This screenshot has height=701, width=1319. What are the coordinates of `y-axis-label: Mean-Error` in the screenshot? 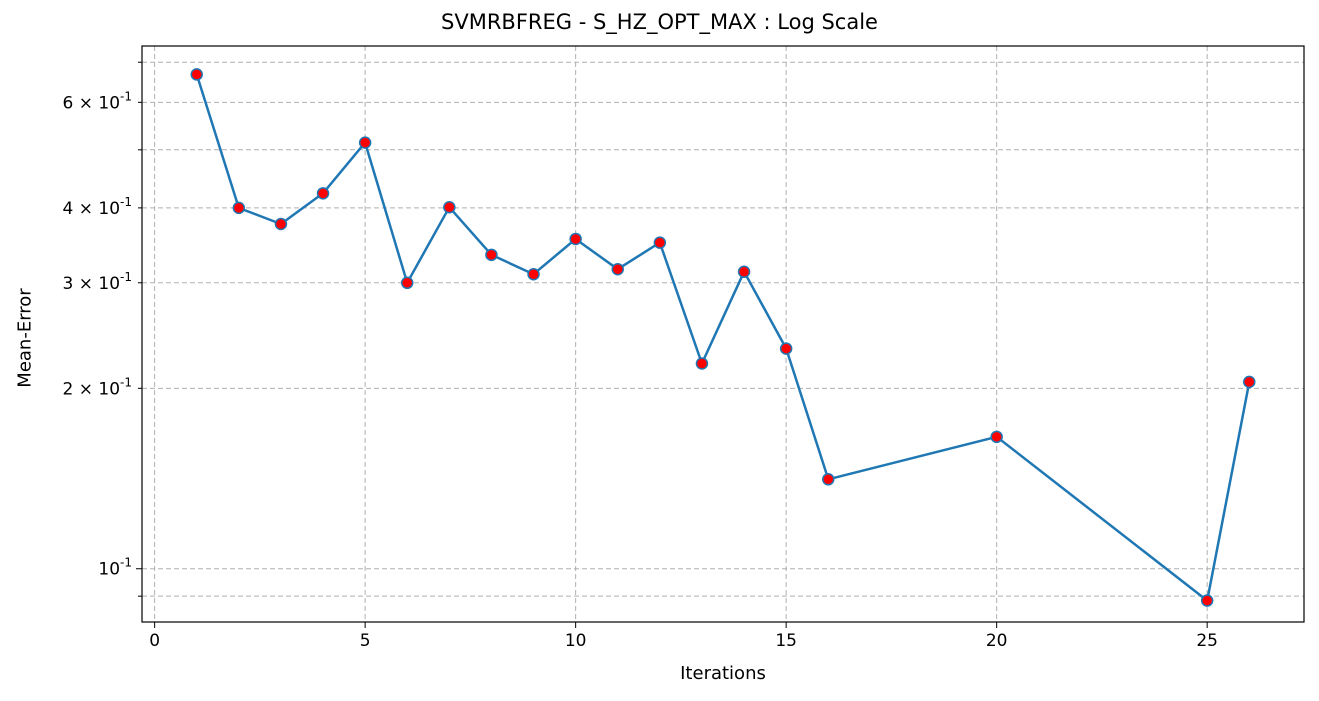 It's located at (25, 338).